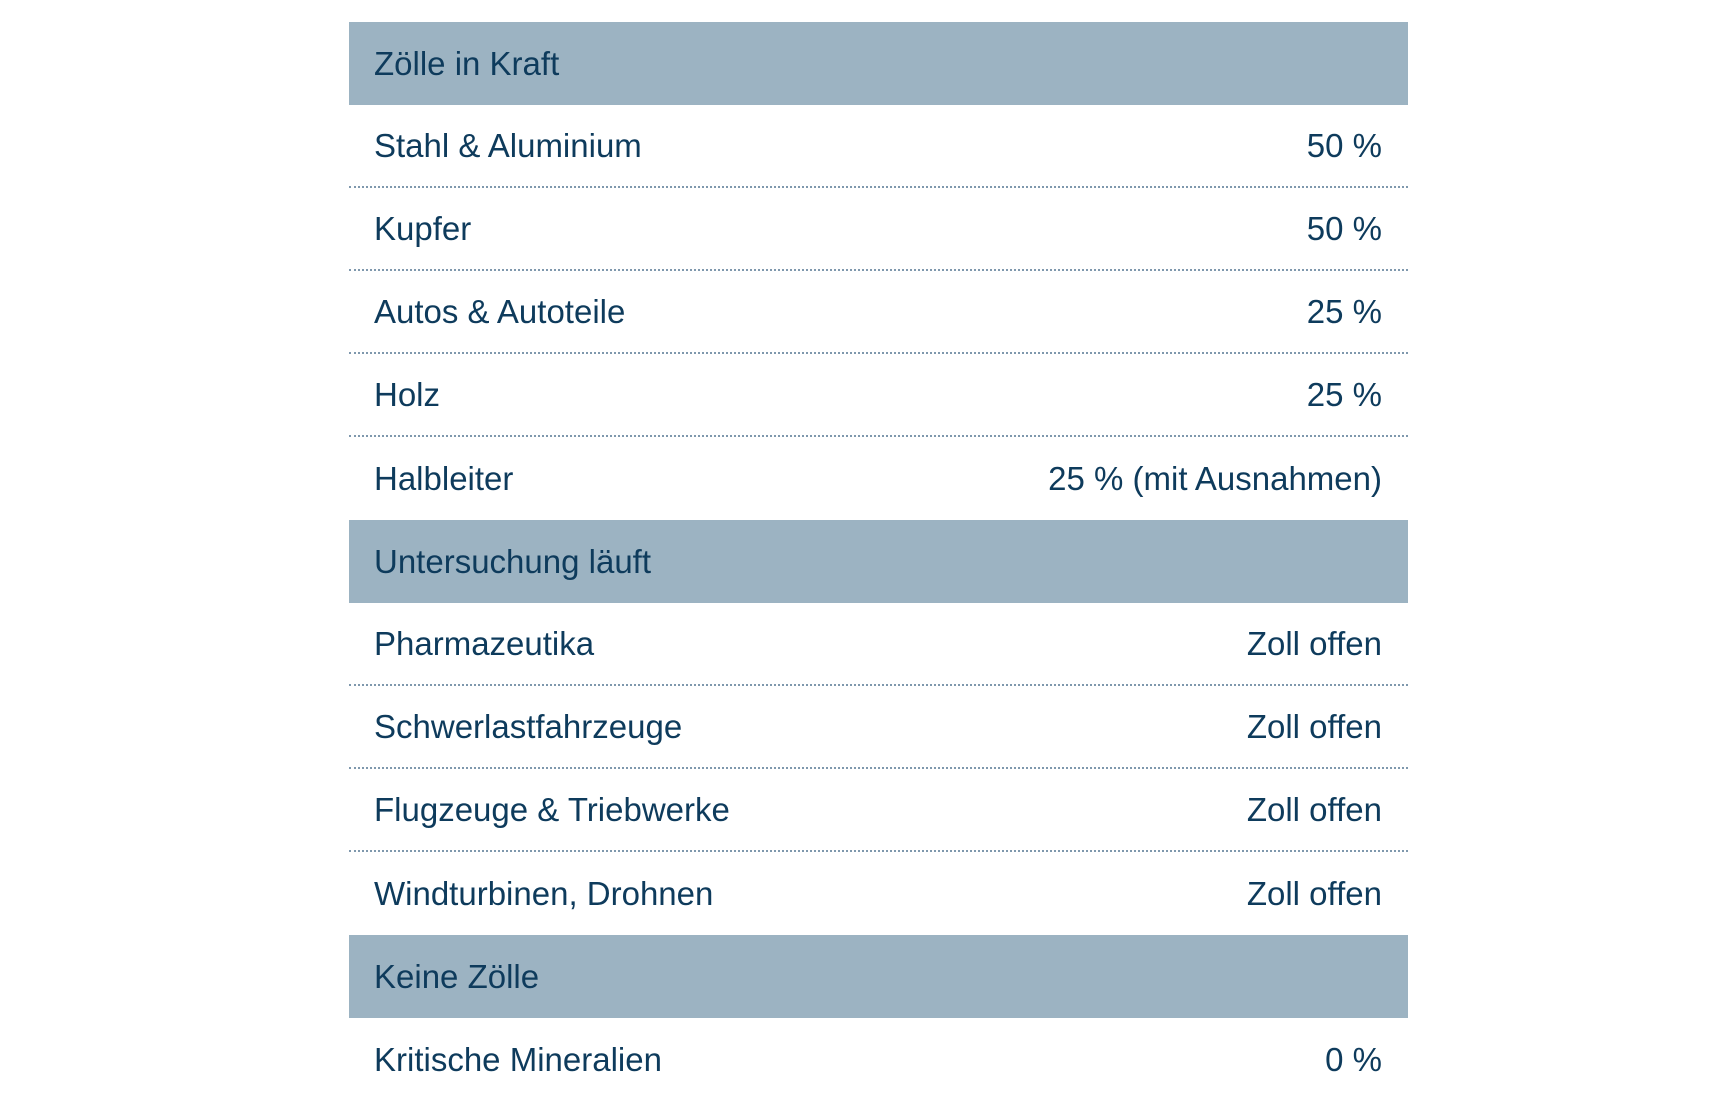 This screenshot has height=1102, width=1717. Describe the element at coordinates (878, 229) in the screenshot. I see `table-row: Kupfer 50 %` at that location.